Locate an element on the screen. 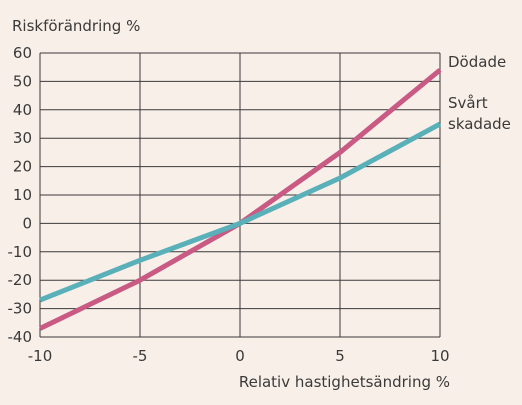 This screenshot has width=522, height=405. y-tick-label: -10 is located at coordinates (20, 252).